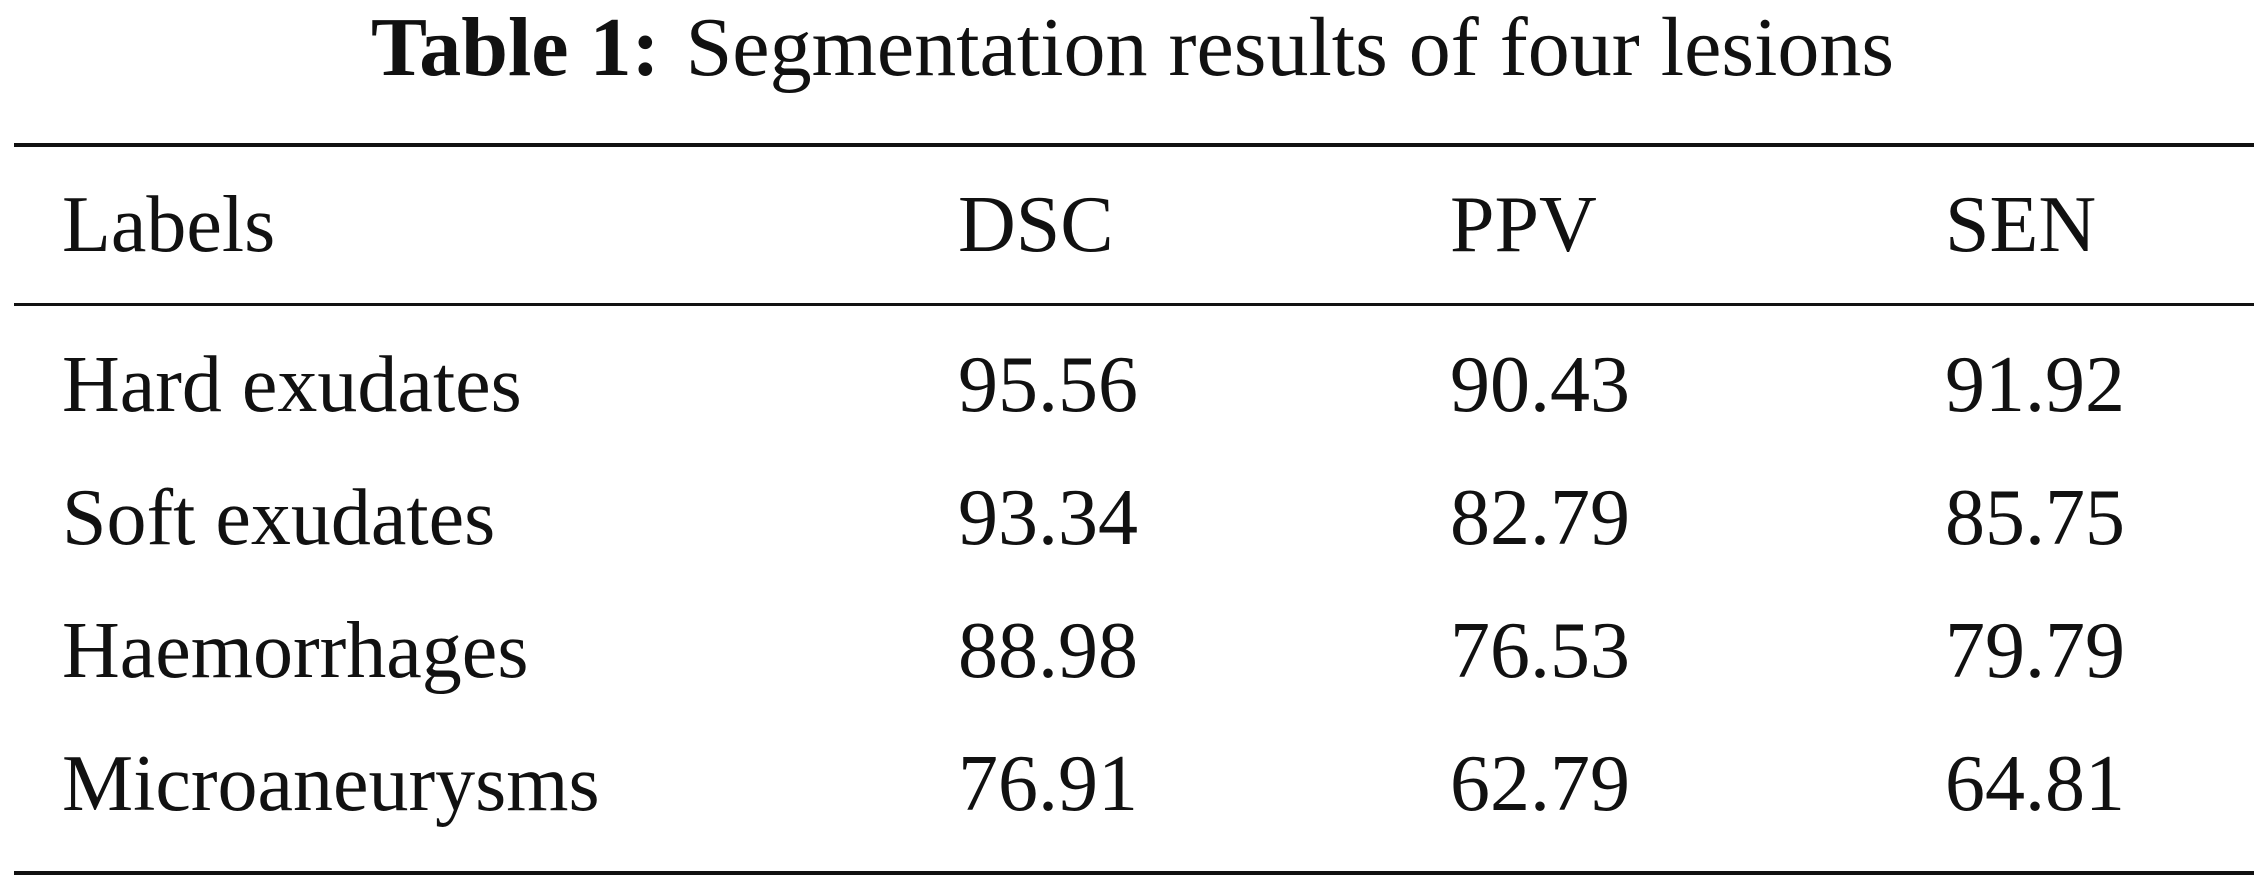  What do you see at coordinates (515, 47) in the screenshot?
I see `table-caption-label: Table 1:` at bounding box center [515, 47].